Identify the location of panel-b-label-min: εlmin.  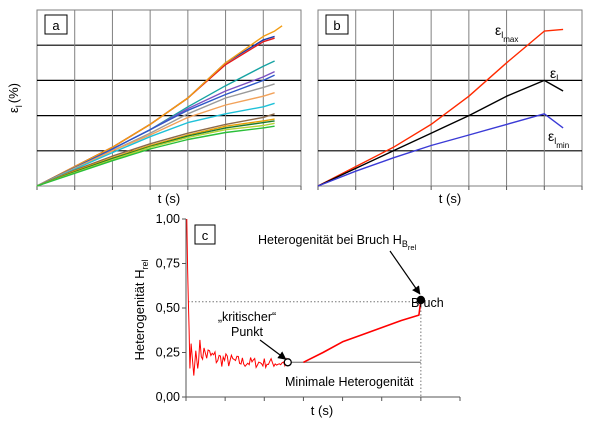
(558, 139).